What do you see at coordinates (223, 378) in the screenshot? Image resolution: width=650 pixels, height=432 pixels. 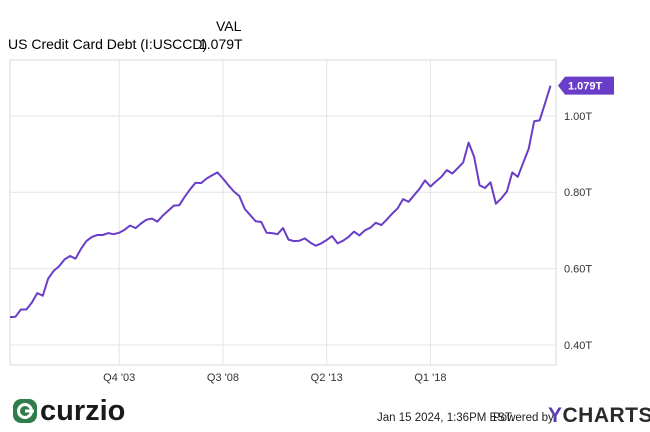 I see `x-tick-label: Q3 '08` at bounding box center [223, 378].